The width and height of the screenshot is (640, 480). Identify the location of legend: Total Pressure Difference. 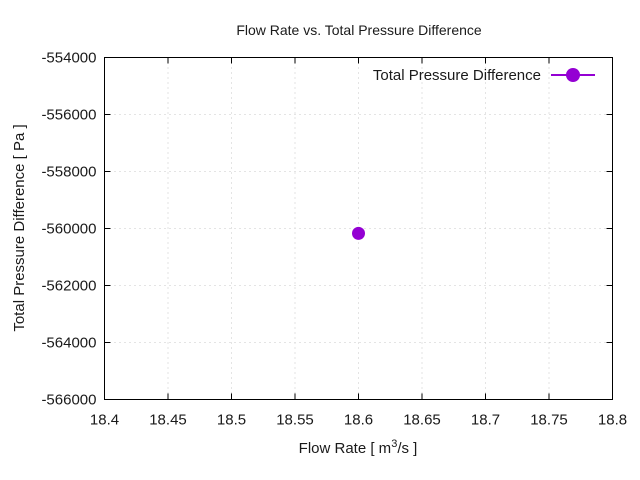
(484, 75).